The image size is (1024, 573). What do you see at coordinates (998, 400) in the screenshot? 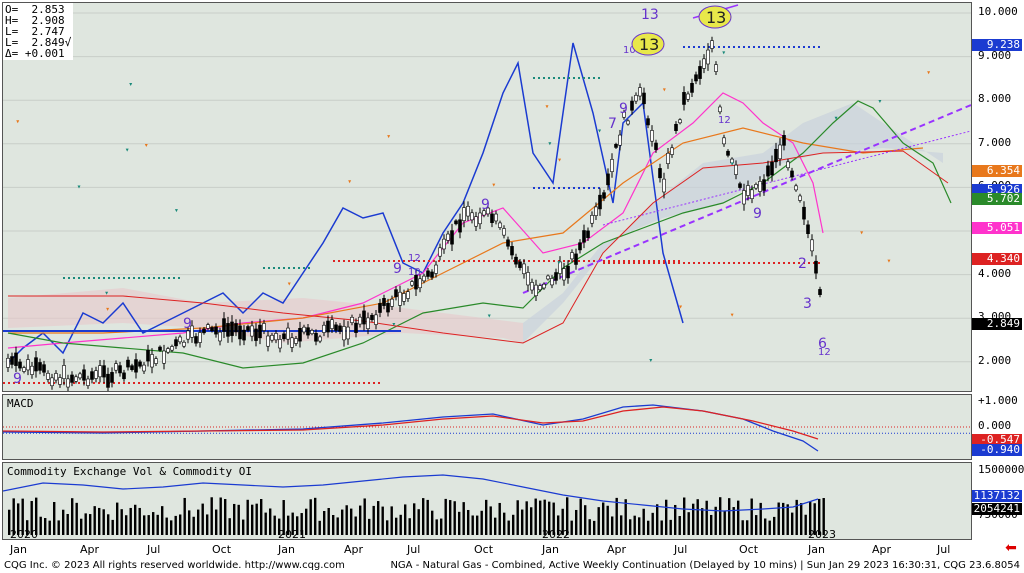
I see `macd-tick-label: +1.000` at bounding box center [998, 400].